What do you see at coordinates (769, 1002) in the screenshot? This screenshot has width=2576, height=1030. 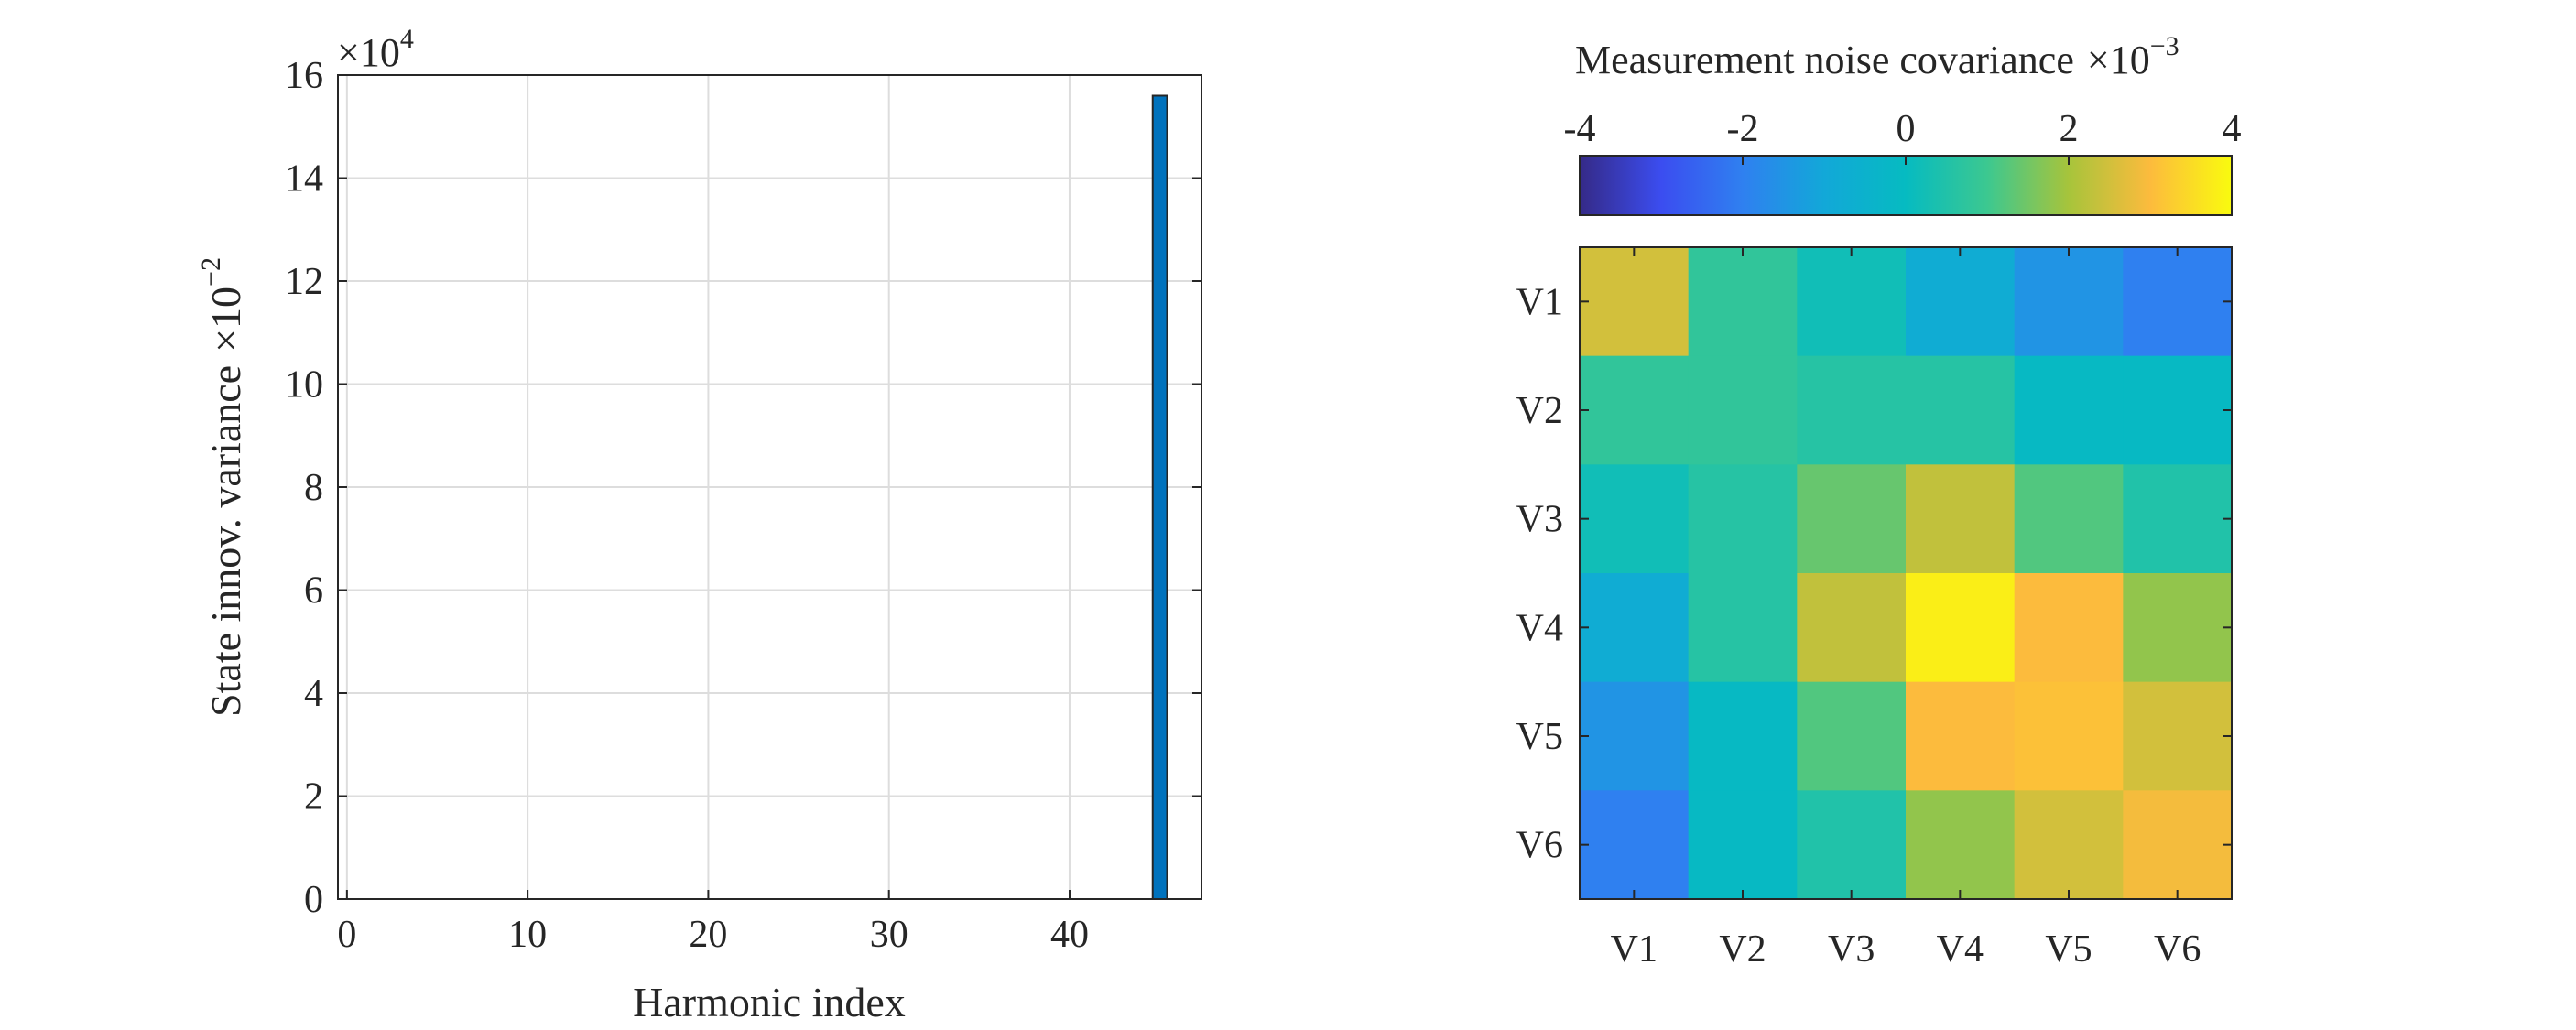 I see `bar-x-axis-label: Harmonic index` at bounding box center [769, 1002].